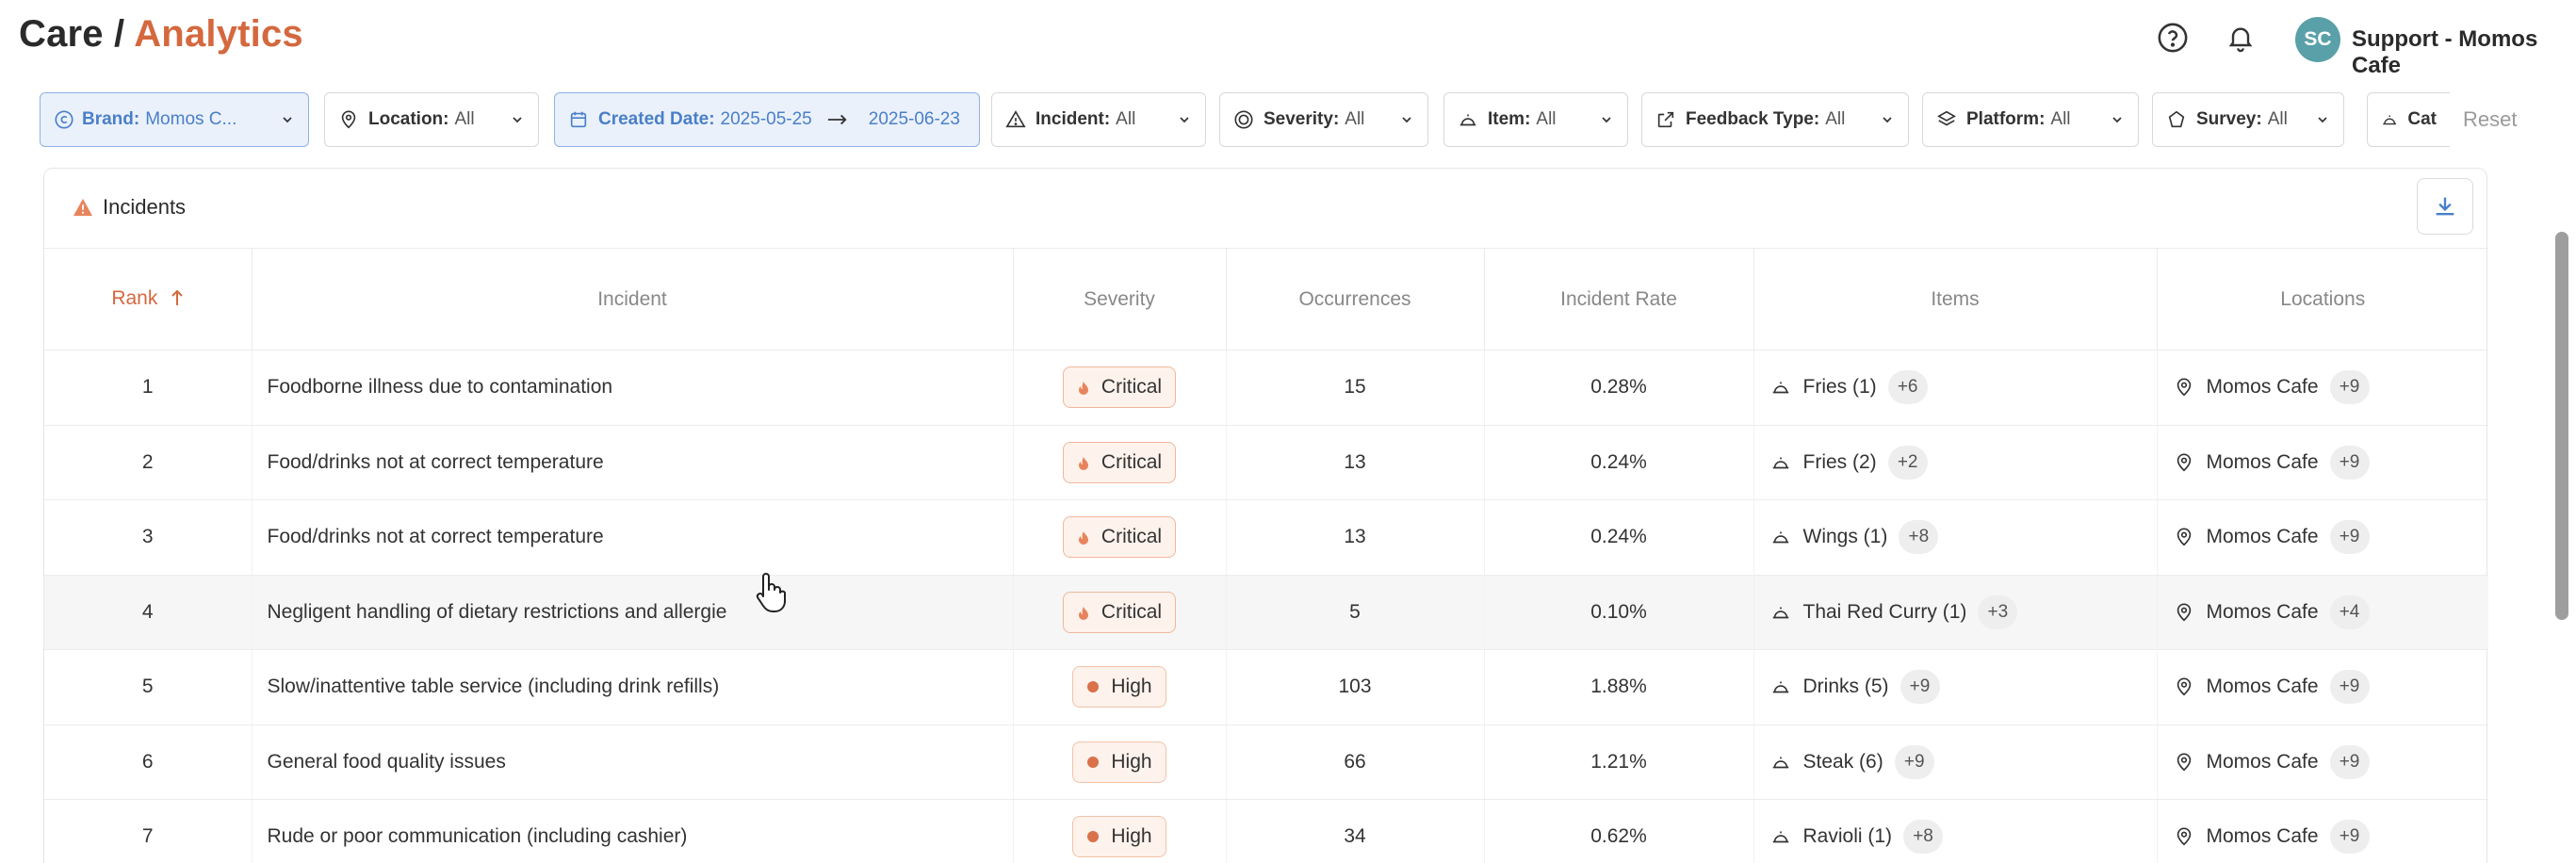 This screenshot has width=2576, height=863. I want to click on incident-rate-cell: 0.62%, so click(1619, 831).